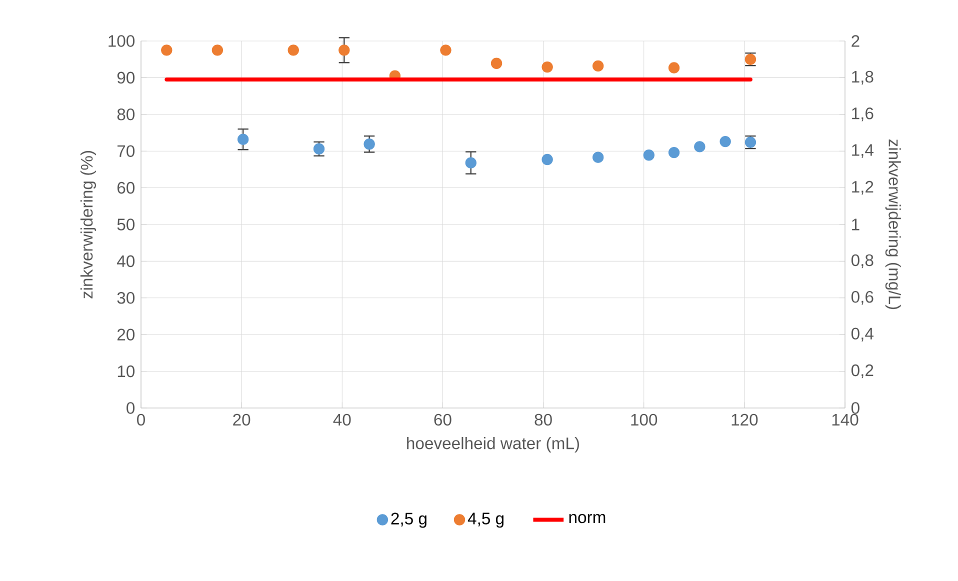 The height and width of the screenshot is (581, 958). I want to click on y2-tick-label: 1,8, so click(863, 77).